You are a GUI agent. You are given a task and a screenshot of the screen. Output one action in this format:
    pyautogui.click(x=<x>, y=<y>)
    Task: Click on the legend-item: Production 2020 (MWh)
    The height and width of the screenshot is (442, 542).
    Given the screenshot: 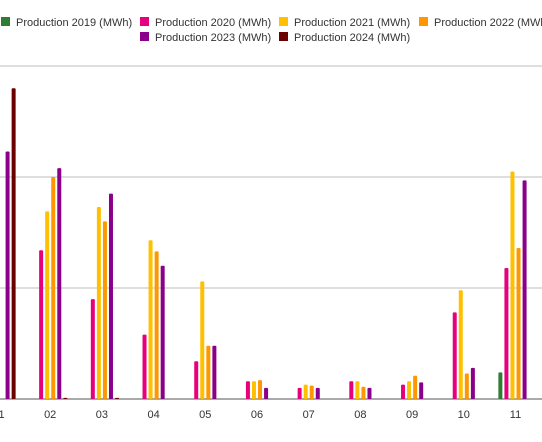 What is the action you would take?
    pyautogui.click(x=205, y=23)
    